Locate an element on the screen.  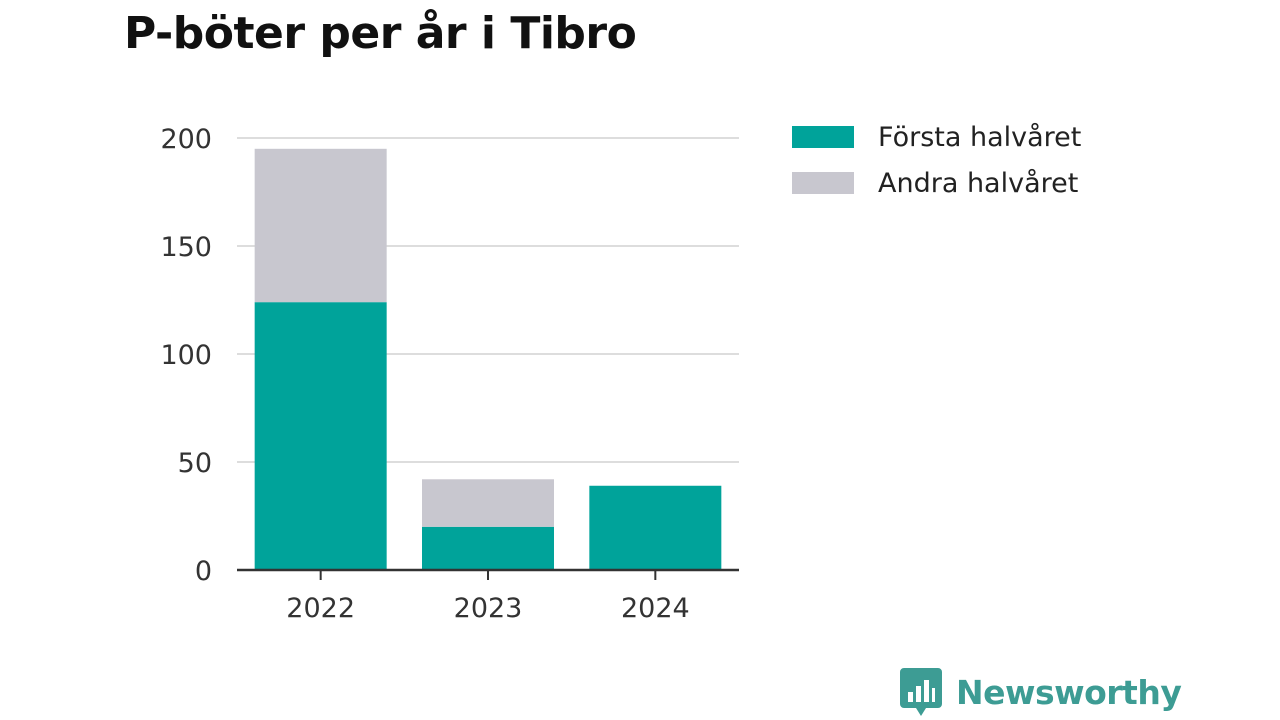
bar-2023-first-half is located at coordinates (488, 548).